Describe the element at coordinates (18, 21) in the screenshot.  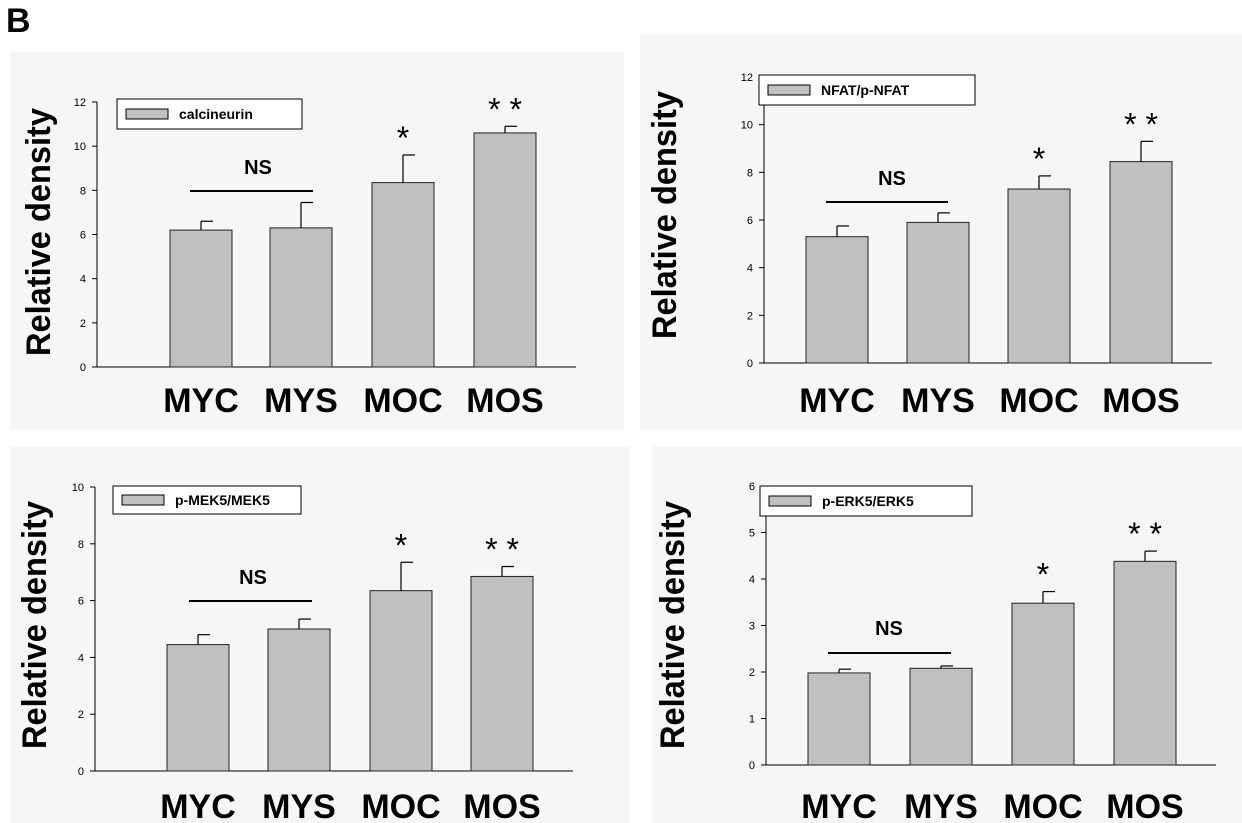
I see `panel-label: B` at that location.